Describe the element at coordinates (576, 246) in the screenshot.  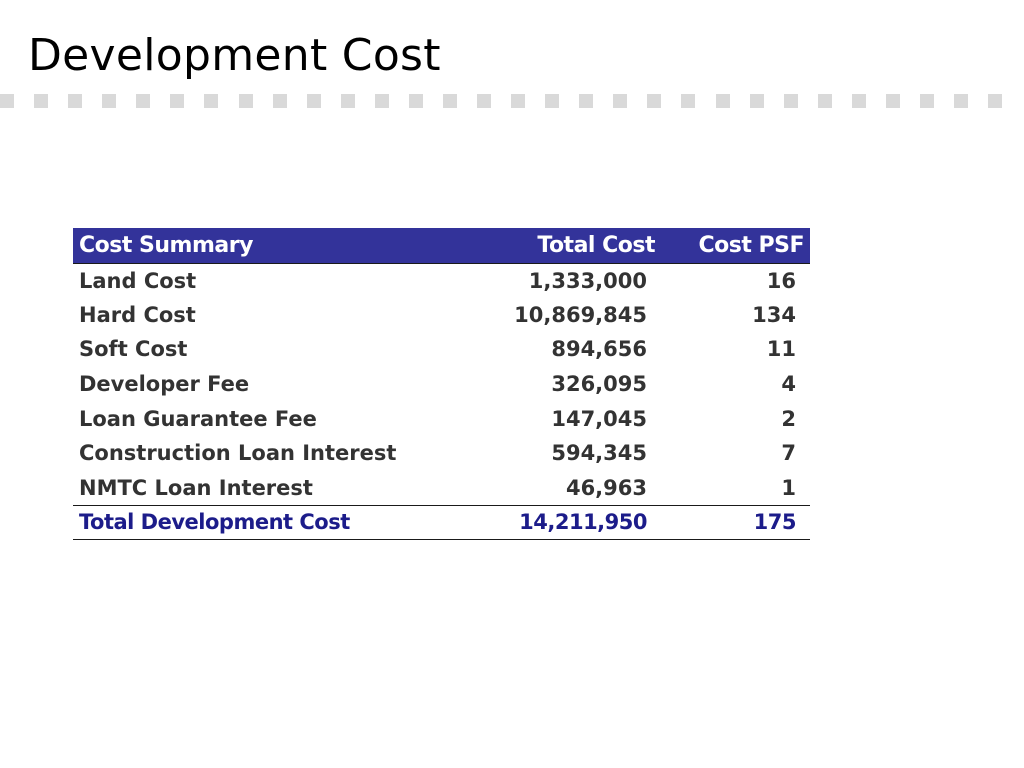
I see `header-total-cost: Total Cost` at that location.